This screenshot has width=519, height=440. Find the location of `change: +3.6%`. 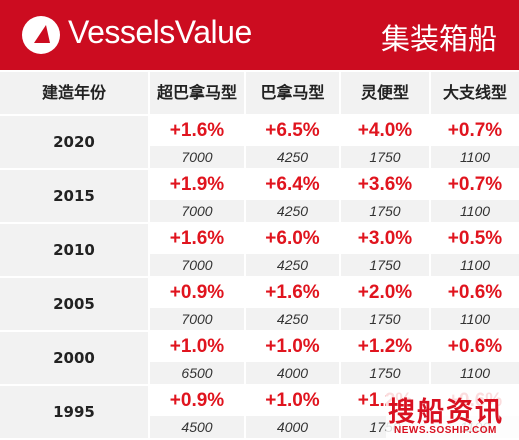

change: +3.6% is located at coordinates (385, 184).